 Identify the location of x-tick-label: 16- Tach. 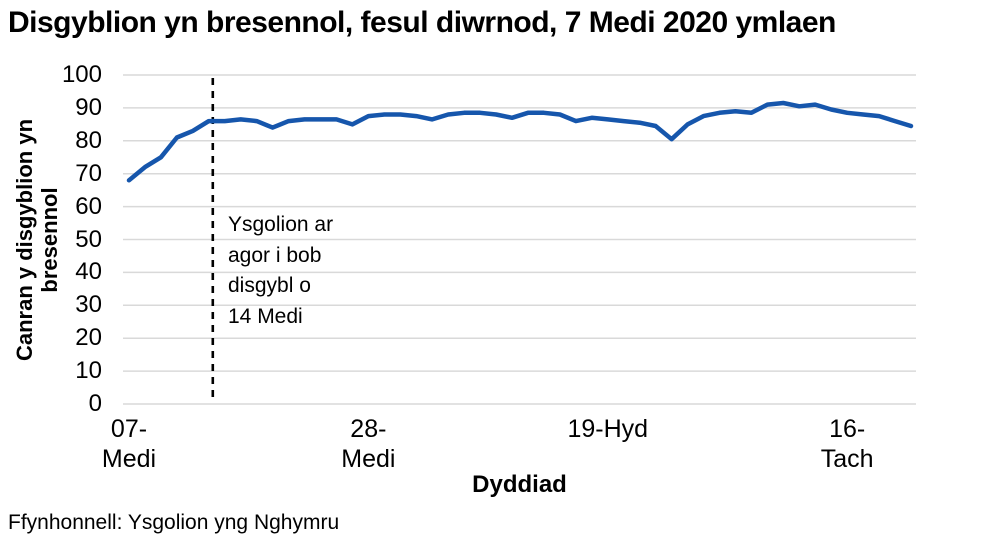
(847, 444).